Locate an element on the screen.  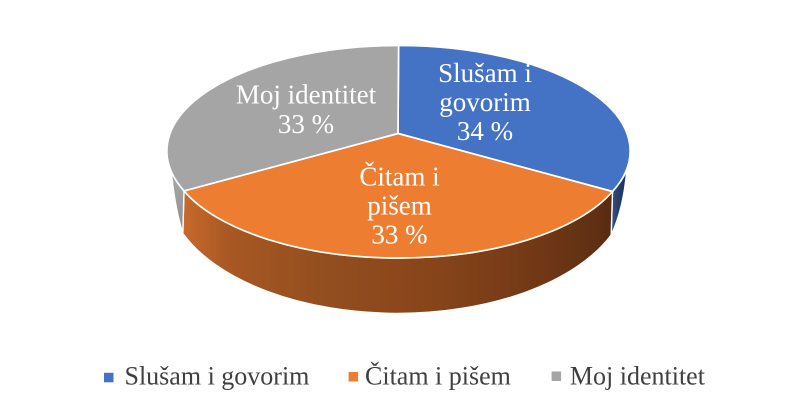
svg-text: Čitam i pišem is located at coordinates (438, 376).